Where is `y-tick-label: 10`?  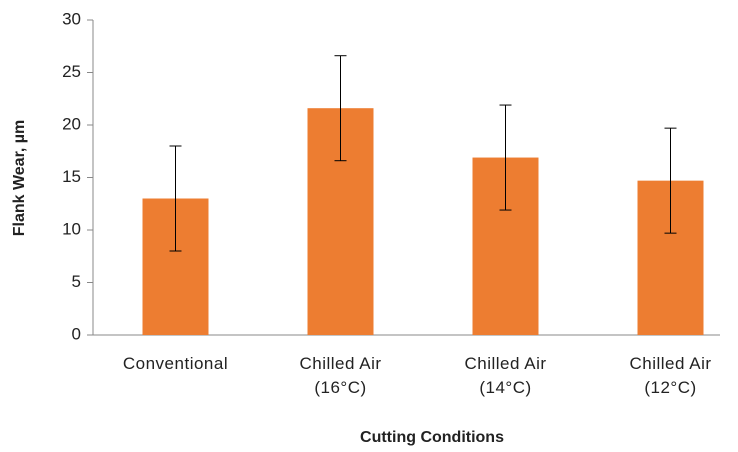
y-tick-label: 10 is located at coordinates (71, 228).